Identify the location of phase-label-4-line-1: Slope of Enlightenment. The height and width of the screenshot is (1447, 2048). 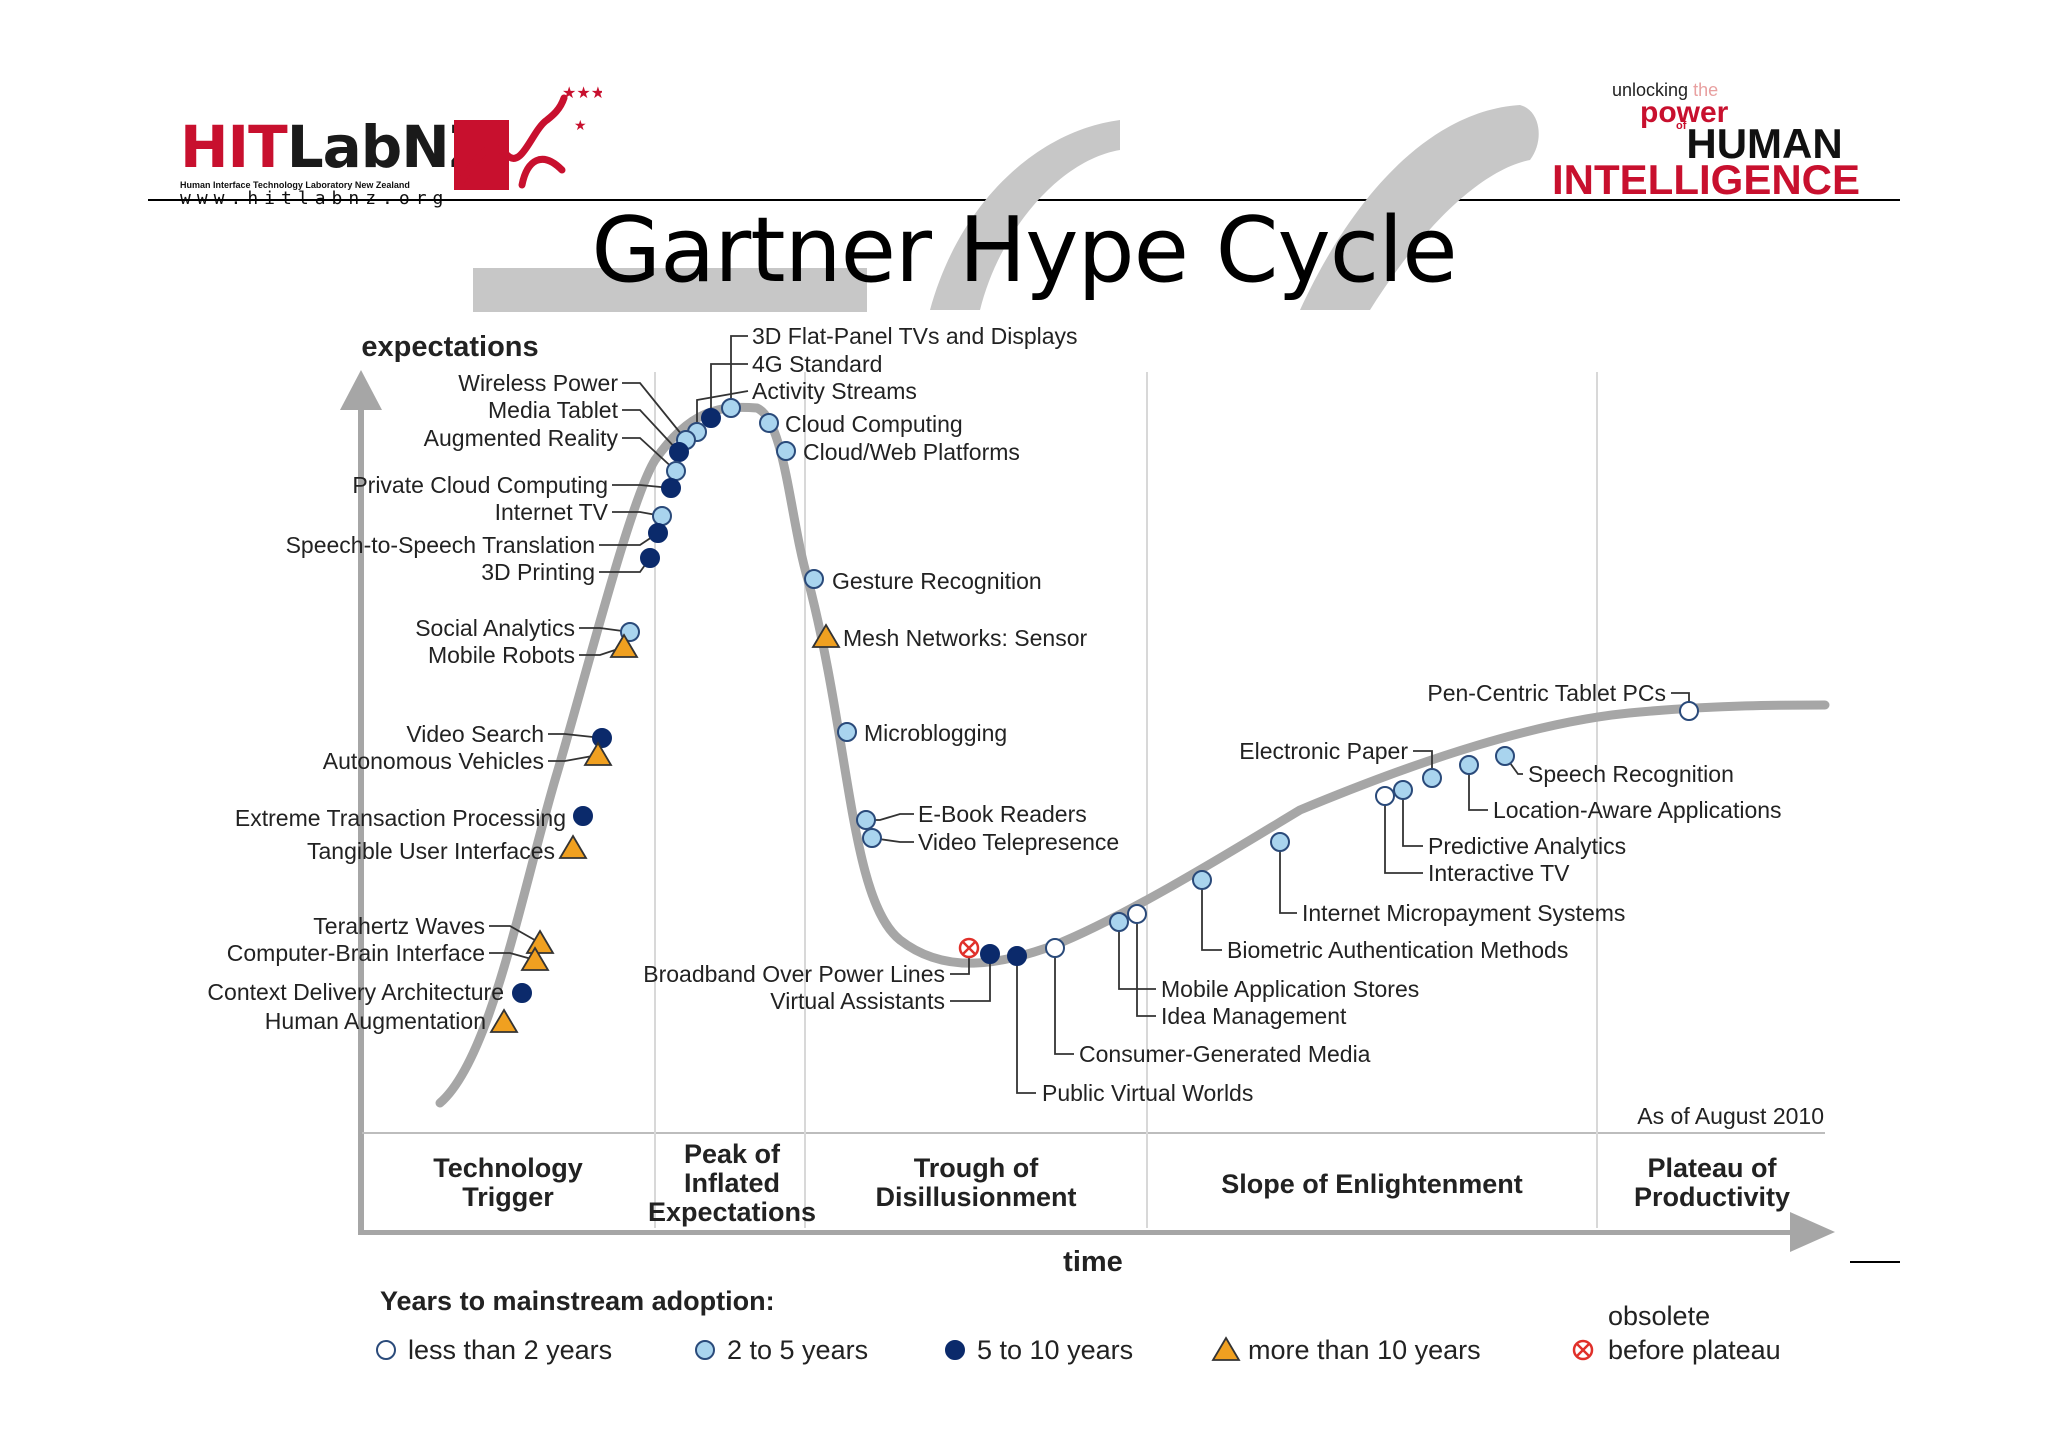
(1372, 1184).